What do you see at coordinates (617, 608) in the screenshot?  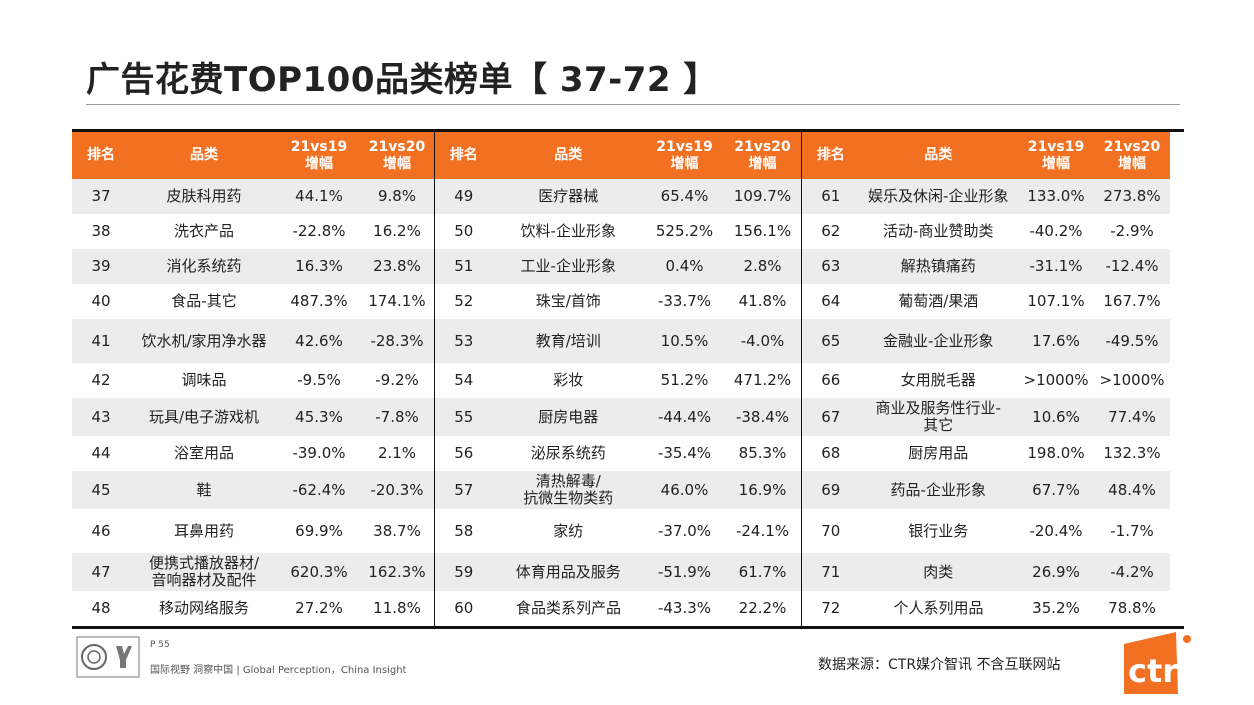 I see `table-row: 60 食品类系列产品 -43.3% 22.2%` at bounding box center [617, 608].